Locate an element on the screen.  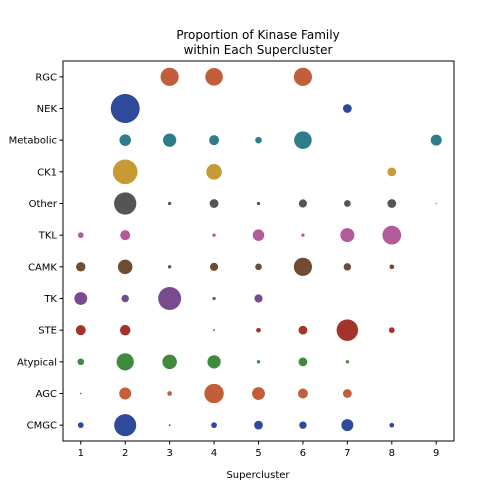
y-tick-label: CK1 is located at coordinates (47, 172).